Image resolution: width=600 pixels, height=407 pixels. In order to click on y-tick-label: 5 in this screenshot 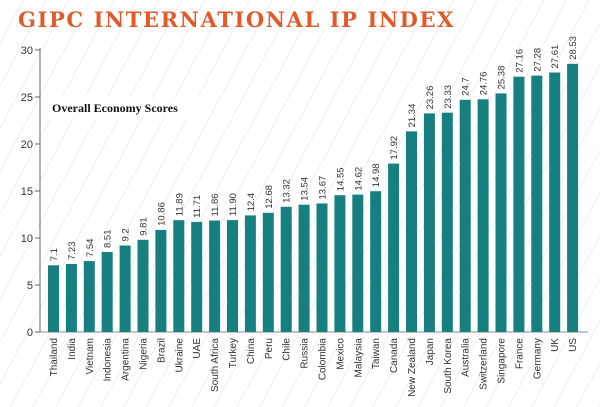, I will do `click(30, 286)`.